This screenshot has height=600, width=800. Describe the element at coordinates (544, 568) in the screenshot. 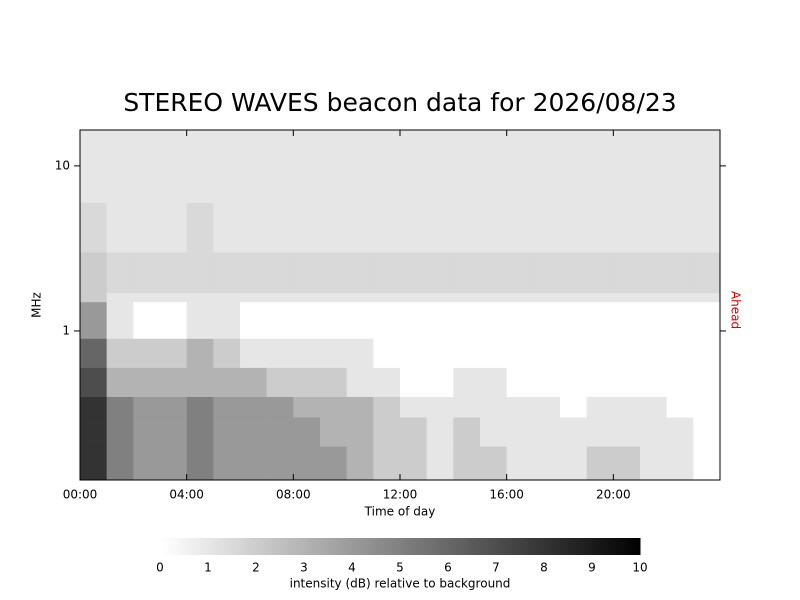

I see `colorbar-tick-label: 8` at that location.